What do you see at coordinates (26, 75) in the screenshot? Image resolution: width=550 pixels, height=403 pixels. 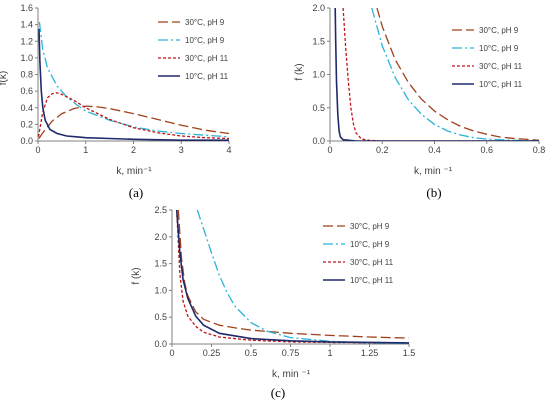 I see `y-tick-label: 0.8` at bounding box center [26, 75].